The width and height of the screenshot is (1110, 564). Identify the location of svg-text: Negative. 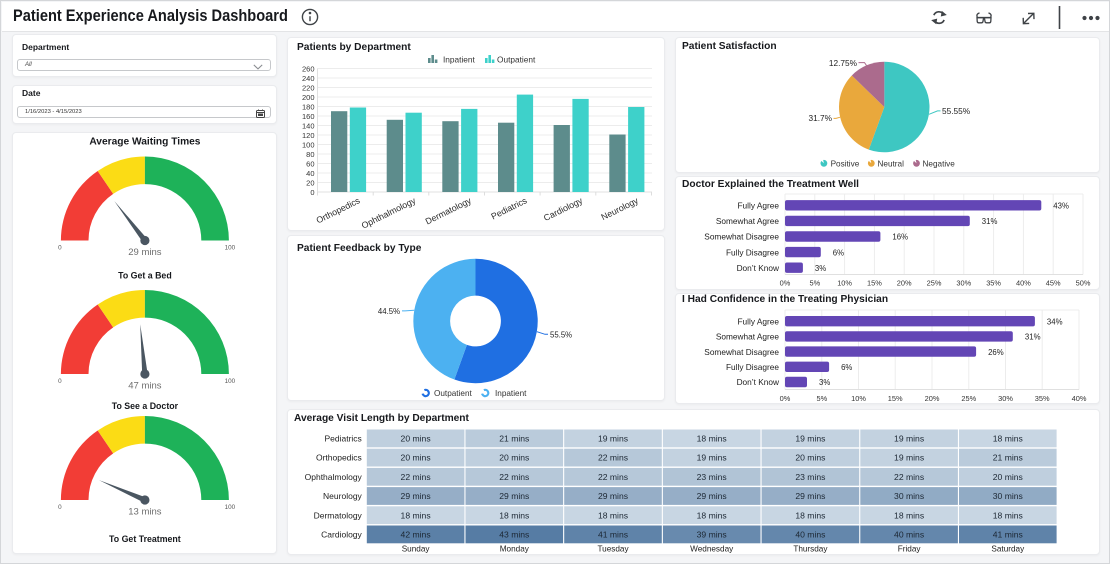
(939, 163).